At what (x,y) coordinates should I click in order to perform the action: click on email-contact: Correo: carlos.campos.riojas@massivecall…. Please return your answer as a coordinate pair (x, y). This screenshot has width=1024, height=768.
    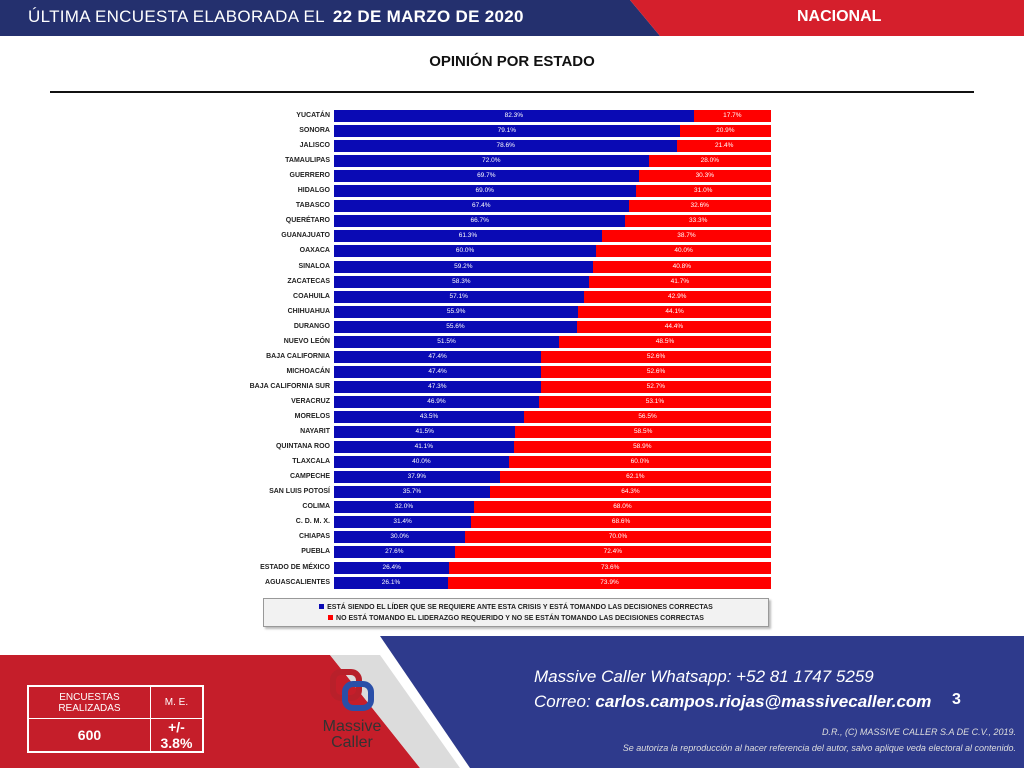
    Looking at the image, I should click on (732, 702).